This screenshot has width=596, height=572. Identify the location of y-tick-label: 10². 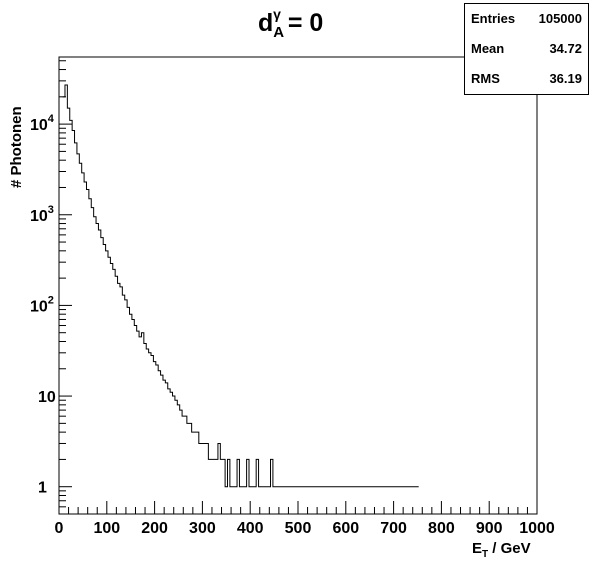
(42, 304).